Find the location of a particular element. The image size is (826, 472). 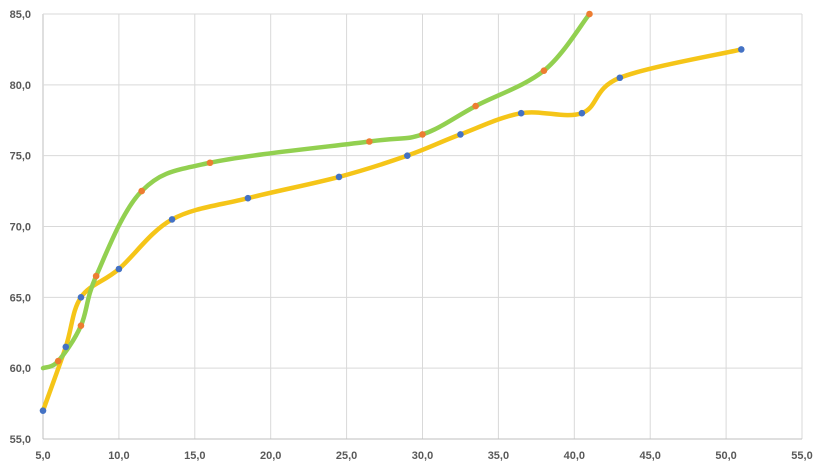

x-tick-label: 5,0 is located at coordinates (42, 456).